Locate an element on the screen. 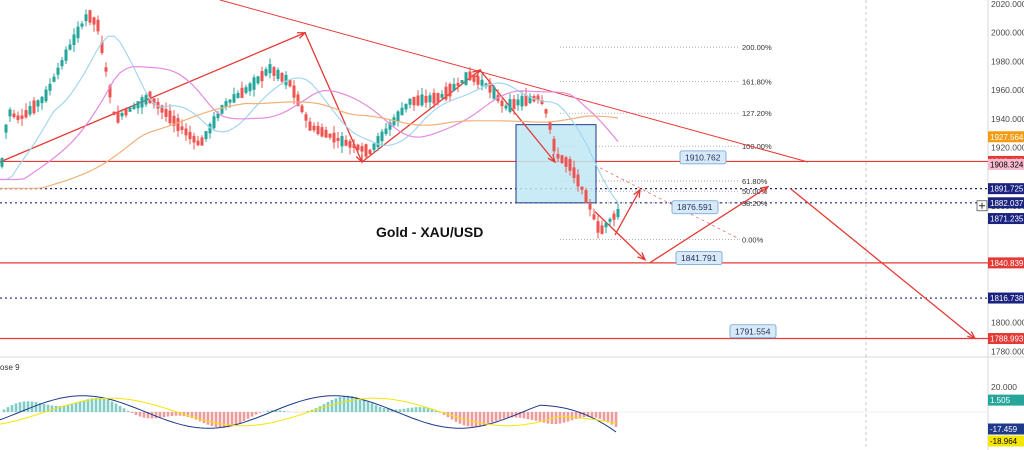  macd-tick-label: 20.000 is located at coordinates (1004, 387).